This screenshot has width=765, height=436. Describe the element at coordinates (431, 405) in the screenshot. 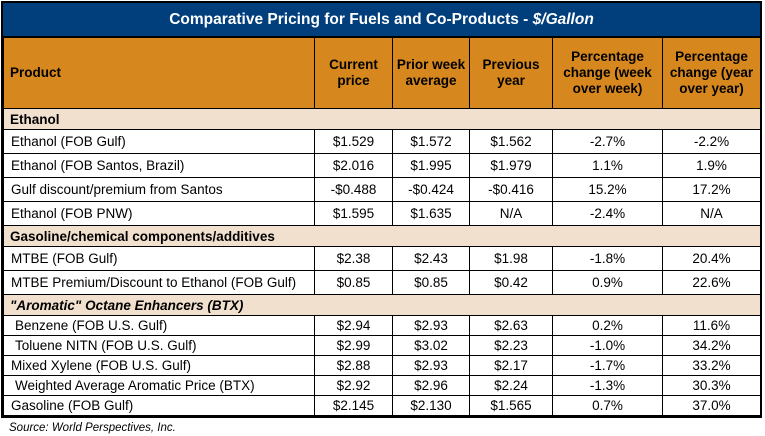

I see `value-cell: $2.130` at that location.